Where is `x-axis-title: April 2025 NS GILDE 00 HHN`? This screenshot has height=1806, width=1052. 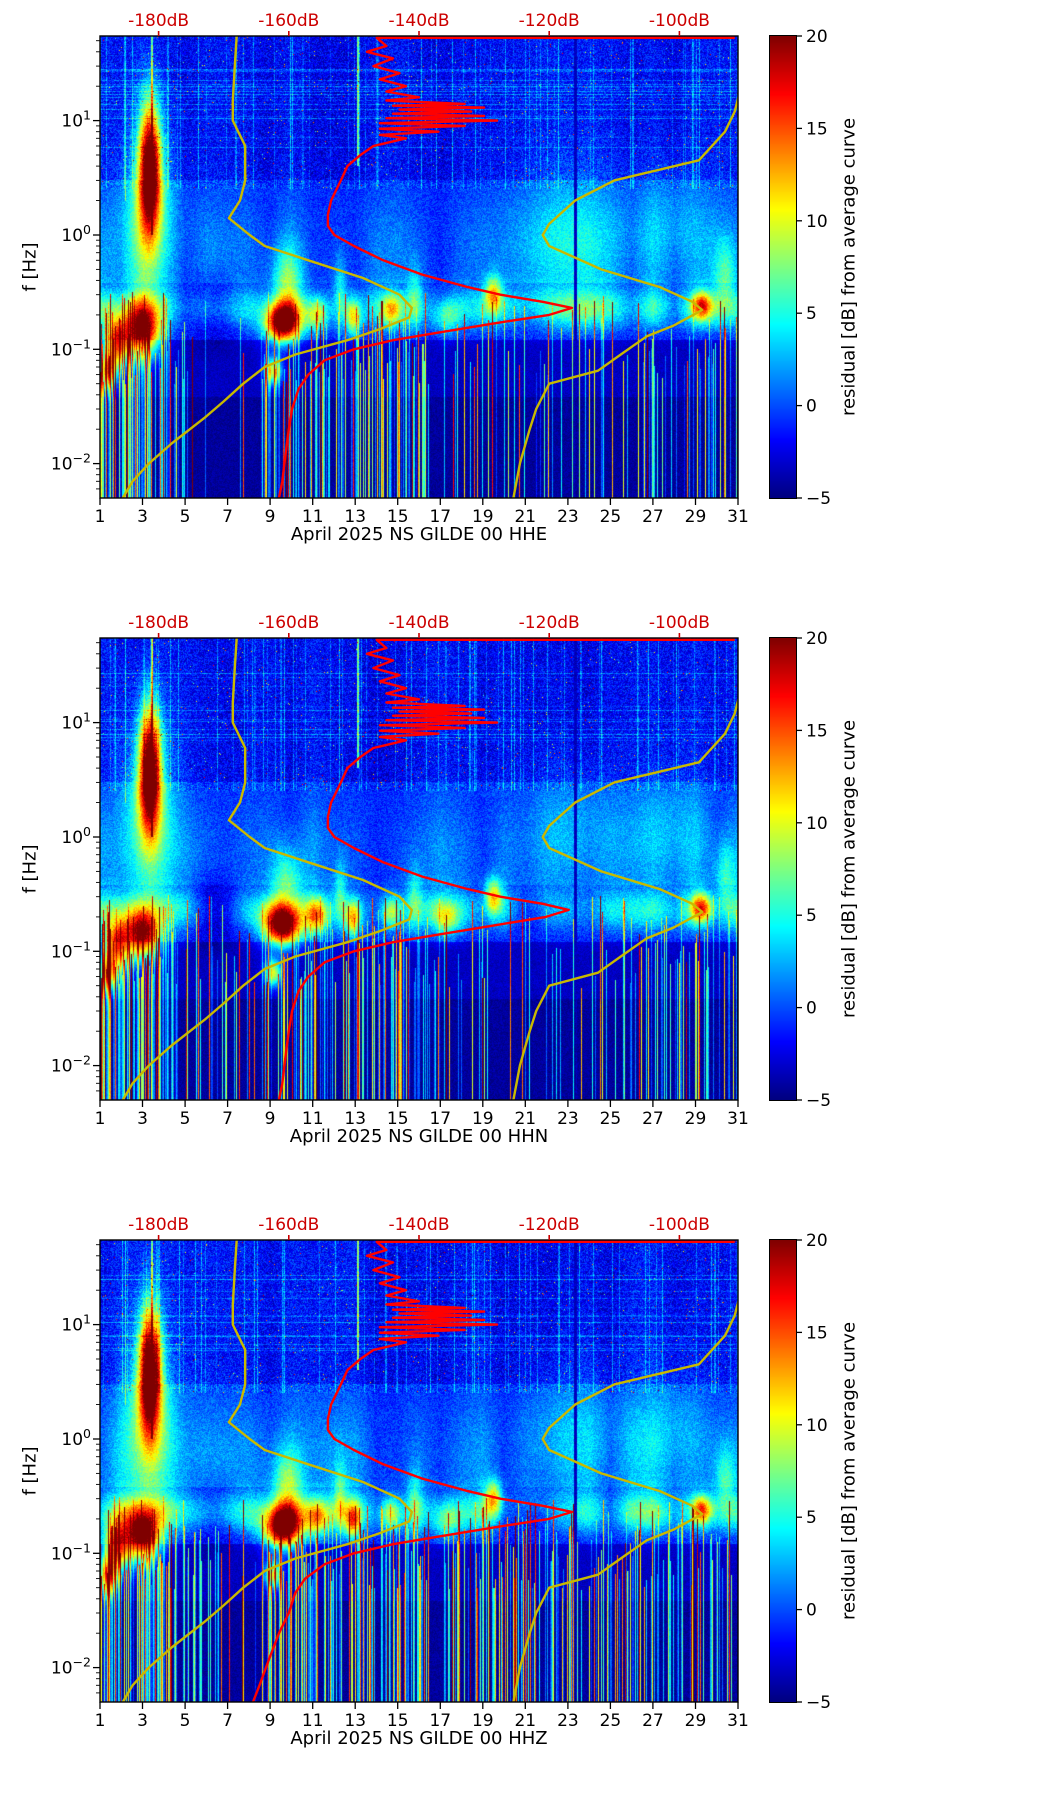
x-axis-title: April 2025 NS GILDE 00 HHN is located at coordinates (419, 1136).